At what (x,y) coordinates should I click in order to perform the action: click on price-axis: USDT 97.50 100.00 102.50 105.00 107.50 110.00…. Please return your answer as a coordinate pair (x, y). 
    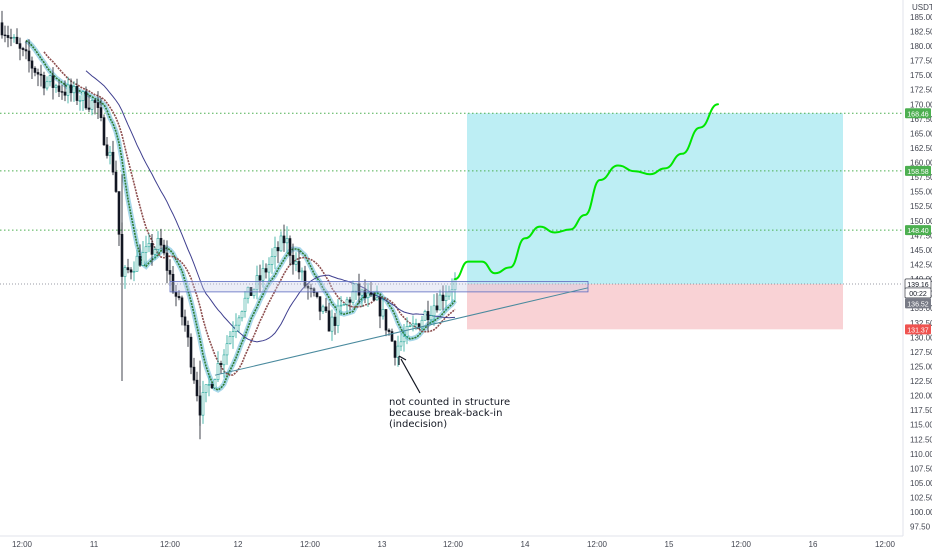
    Looking at the image, I should click on (917, 268).